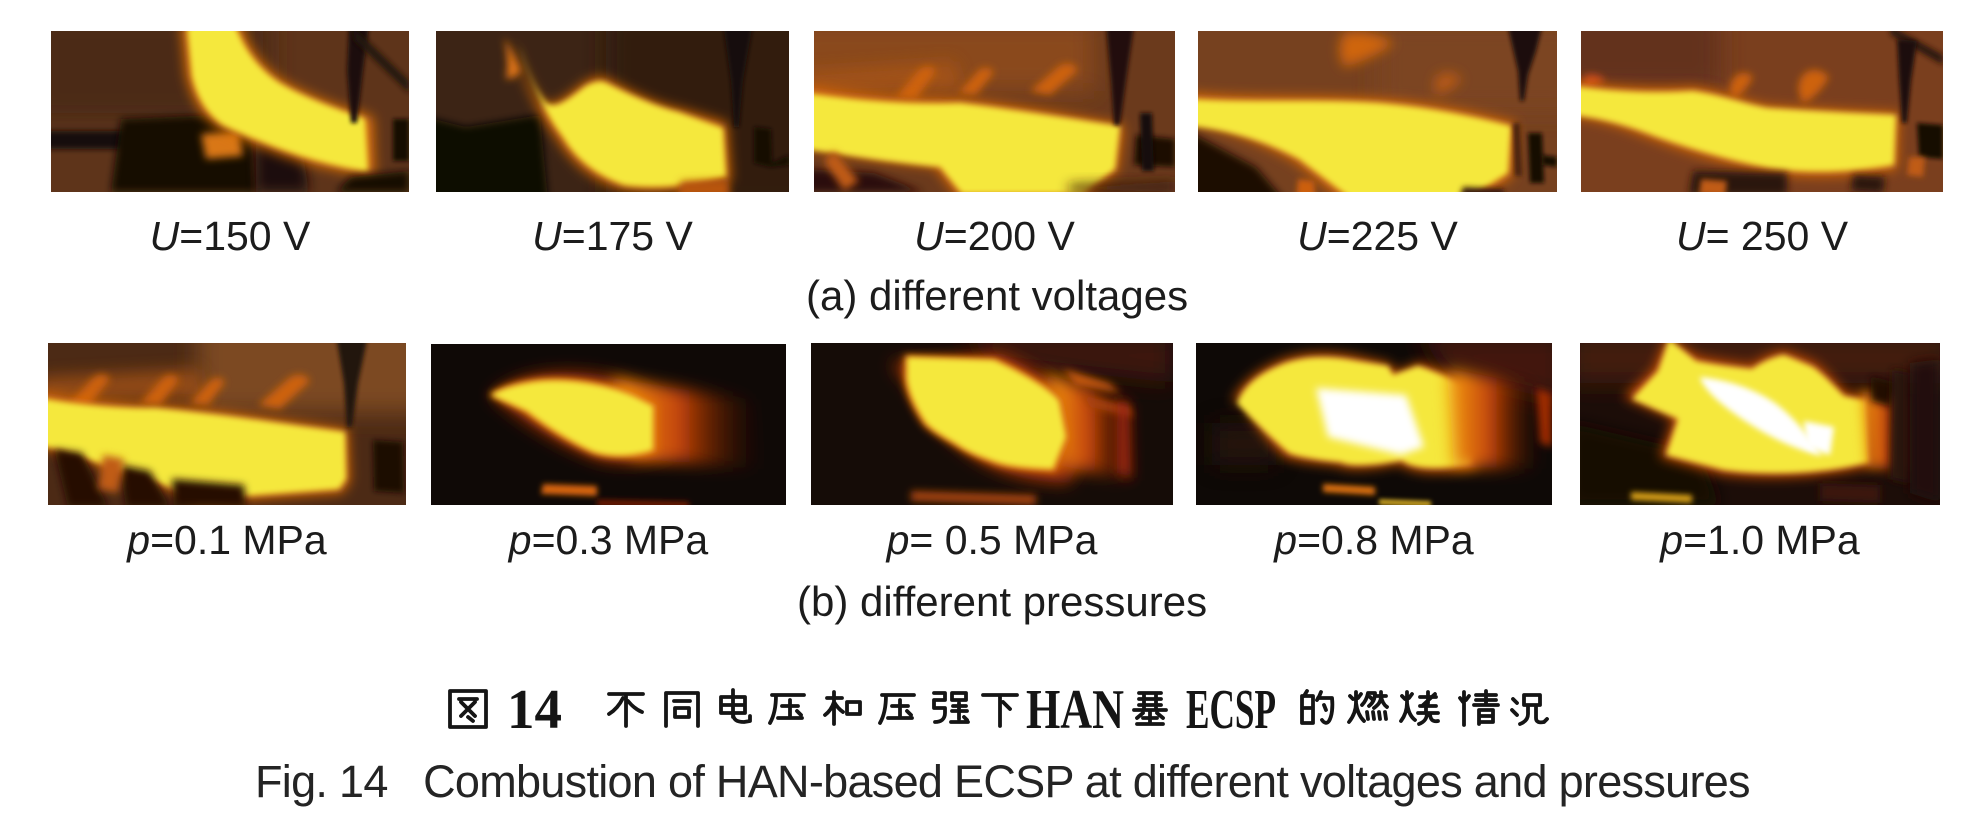 The height and width of the screenshot is (824, 1963). Describe the element at coordinates (534, 710) in the screenshot. I see `svg-text: 14` at that location.